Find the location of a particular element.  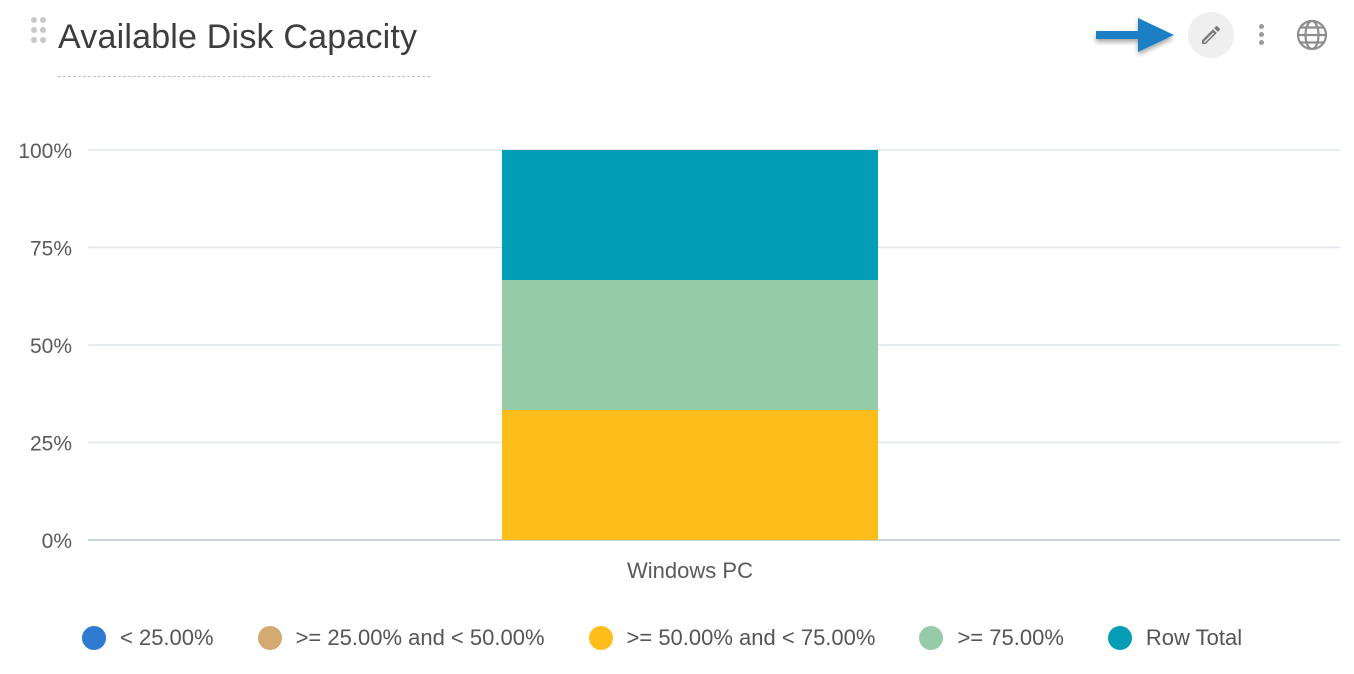

legend-label: >= 25.00% and < 50.00% is located at coordinates (420, 637).